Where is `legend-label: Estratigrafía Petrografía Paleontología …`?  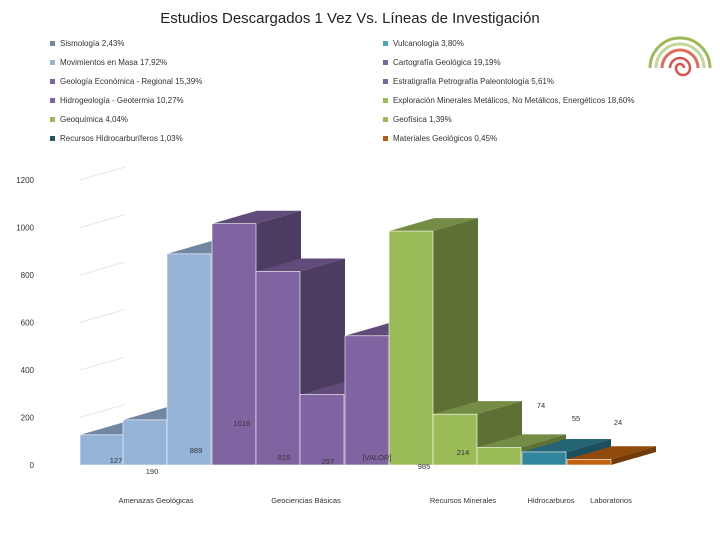 legend-label: Estratigrafía Petrografía Paleontología … is located at coordinates (473, 81).